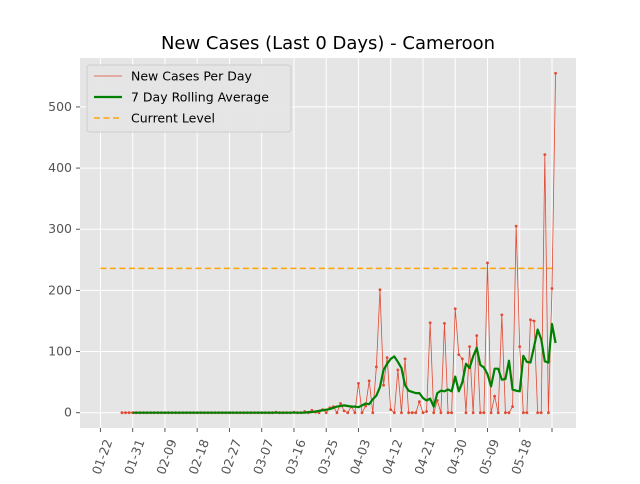 This screenshot has height=484, width=640. What do you see at coordinates (102, 456) in the screenshot?
I see `x-tick-label: 01-22` at bounding box center [102, 456].